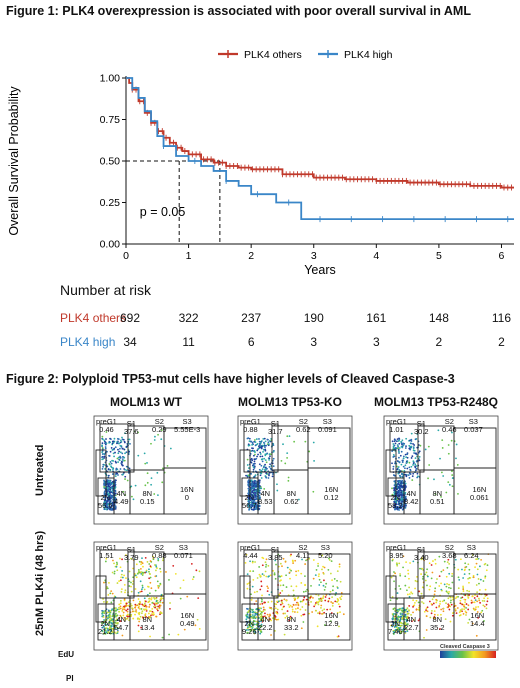 Image resolution: width=520 pixels, height=688 pixels. Describe the element at coordinates (331, 493) in the screenshot. I see `gate-label-n16: 16N 0.12` at that location.